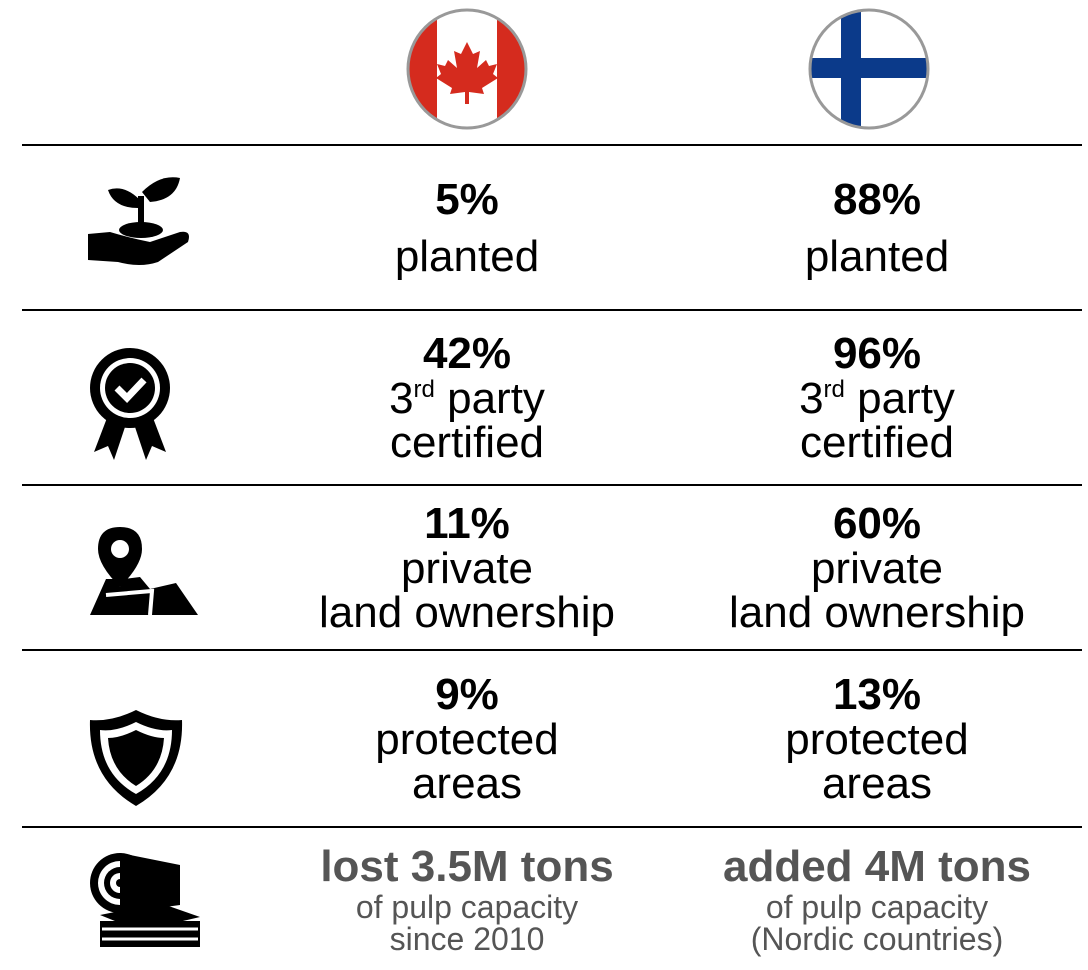  I want to click on plant-hand-icon, so click(138, 221).